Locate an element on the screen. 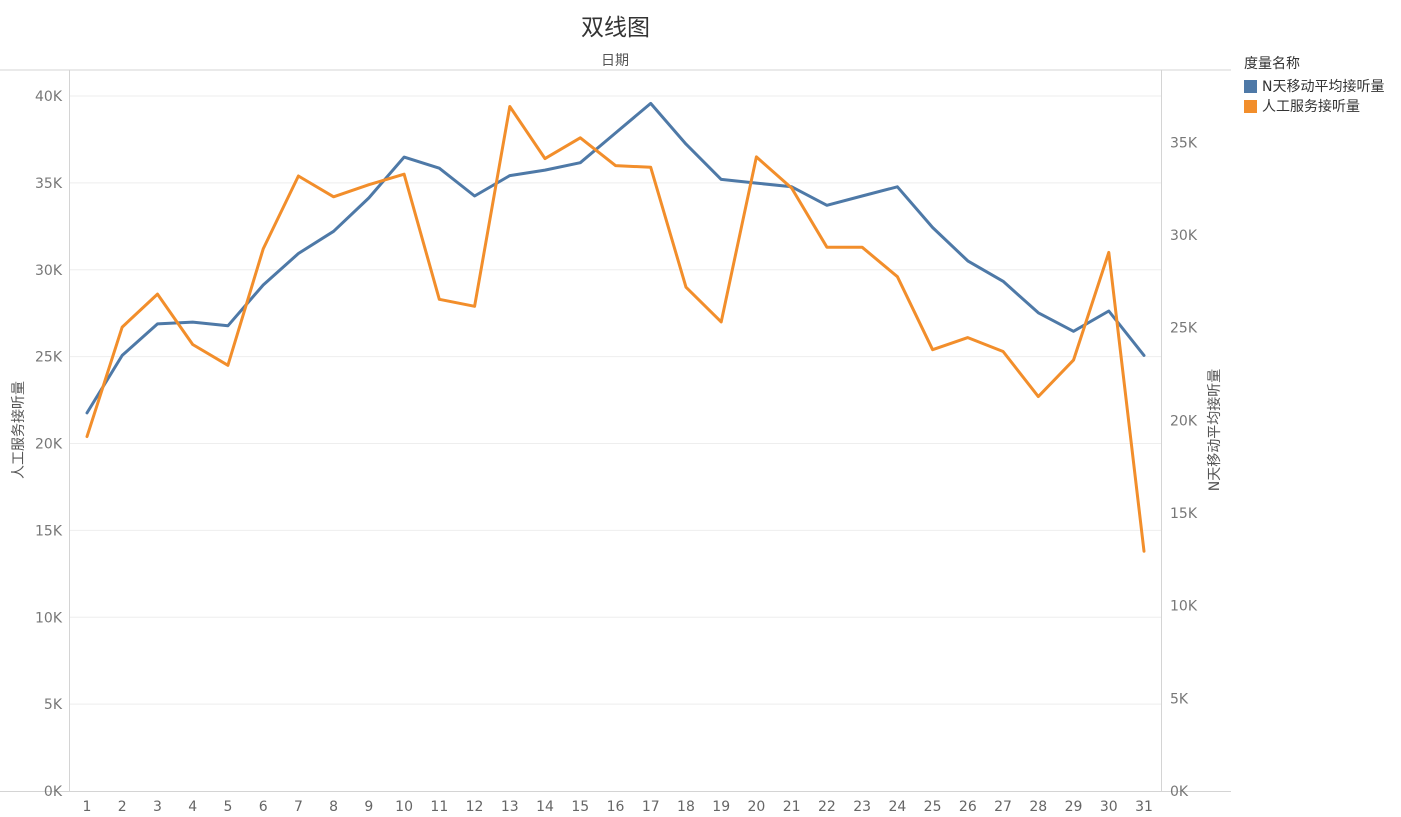  x-tick-label: 30 is located at coordinates (1109, 807).